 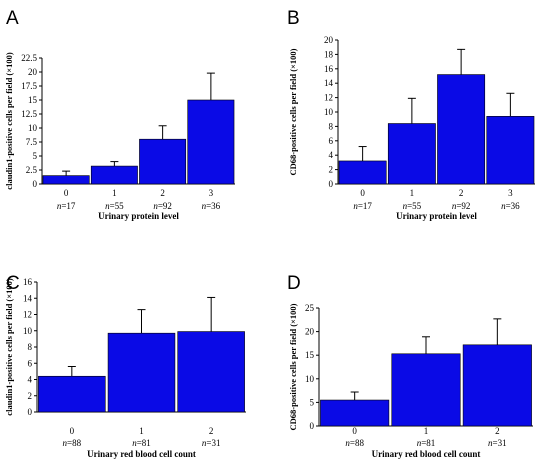 What do you see at coordinates (32, 142) in the screenshot?
I see `y-tick-label: 7.5` at bounding box center [32, 142].